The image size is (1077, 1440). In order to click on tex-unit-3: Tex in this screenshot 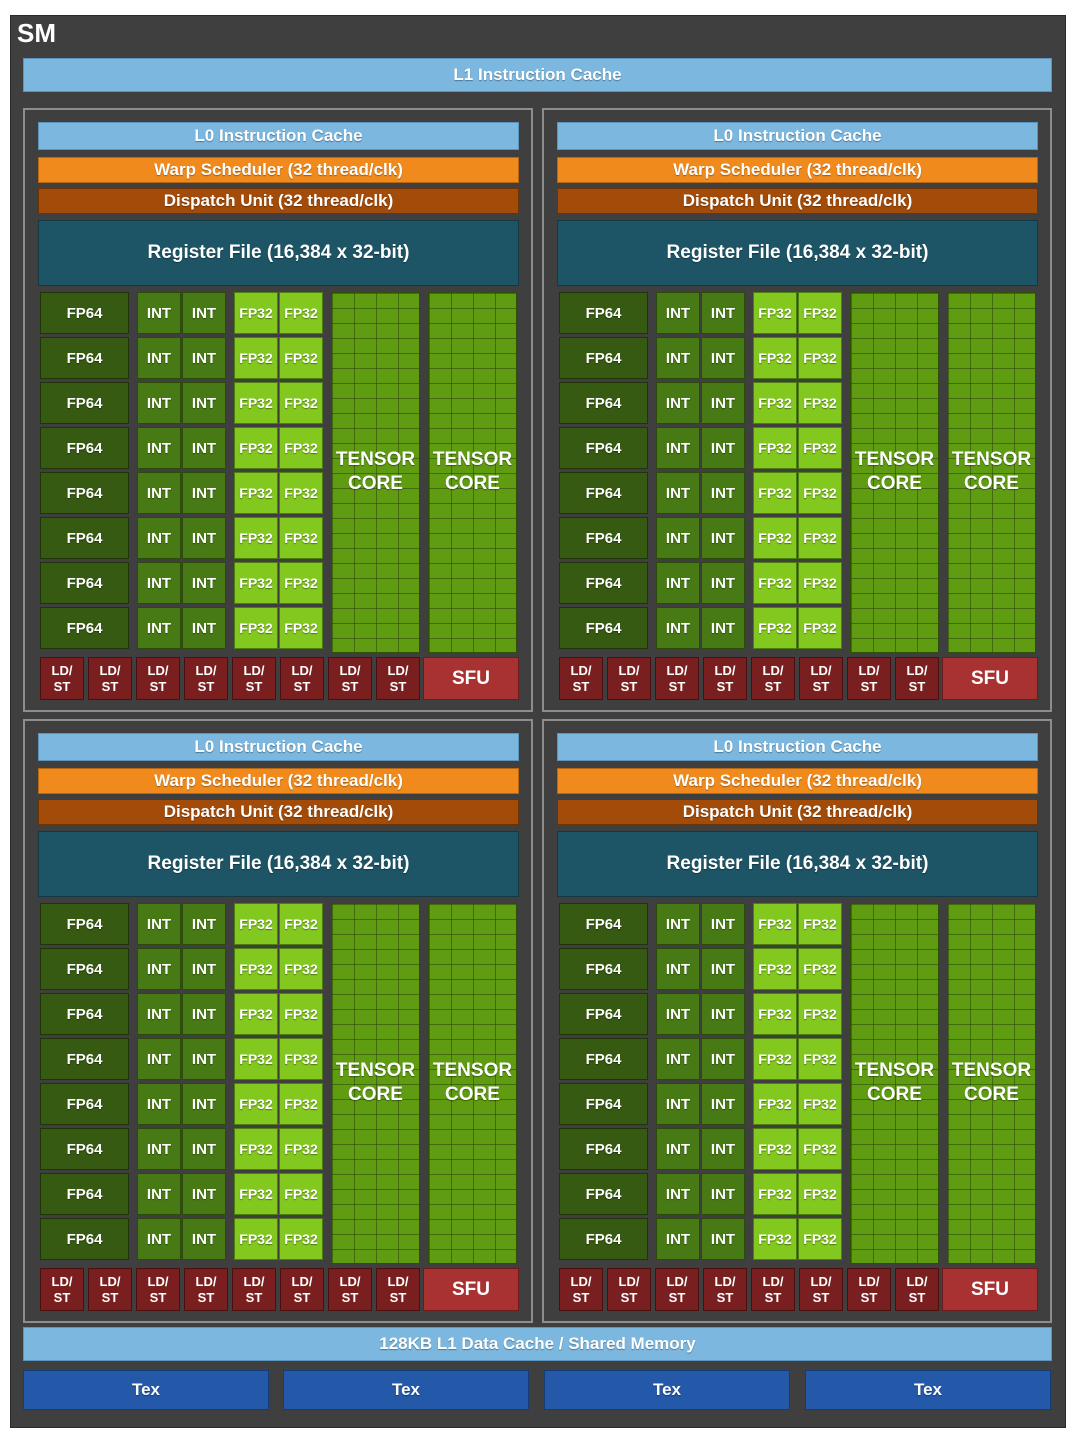, I will do `click(667, 1390)`.